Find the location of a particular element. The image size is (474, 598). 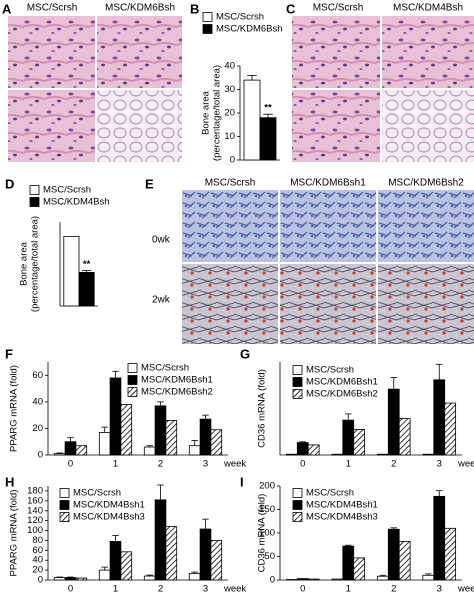

legend-label: MSC/KDM6Bsh1 is located at coordinates (342, 382).